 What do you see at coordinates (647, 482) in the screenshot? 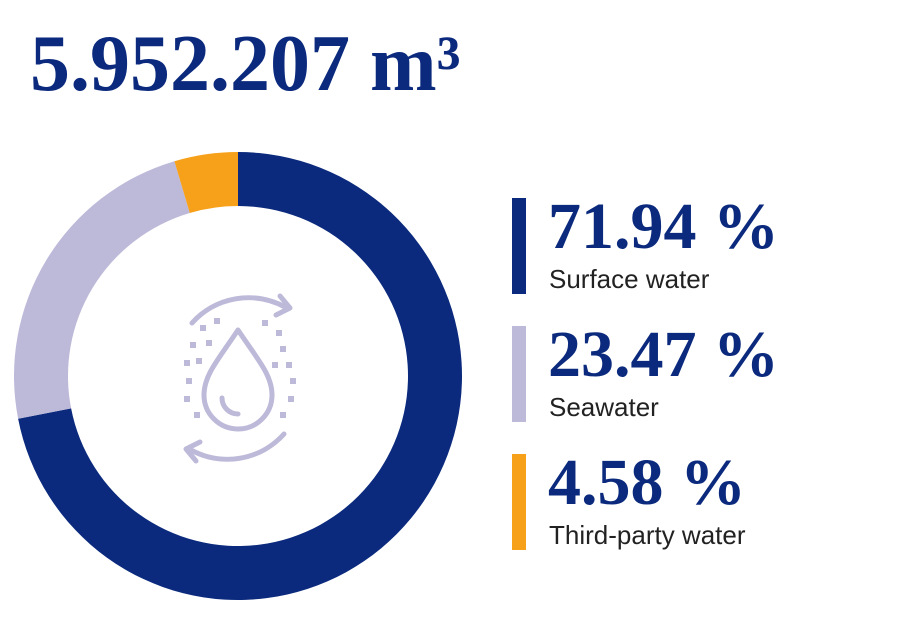
I see `value-label: 4.58 %` at bounding box center [647, 482].